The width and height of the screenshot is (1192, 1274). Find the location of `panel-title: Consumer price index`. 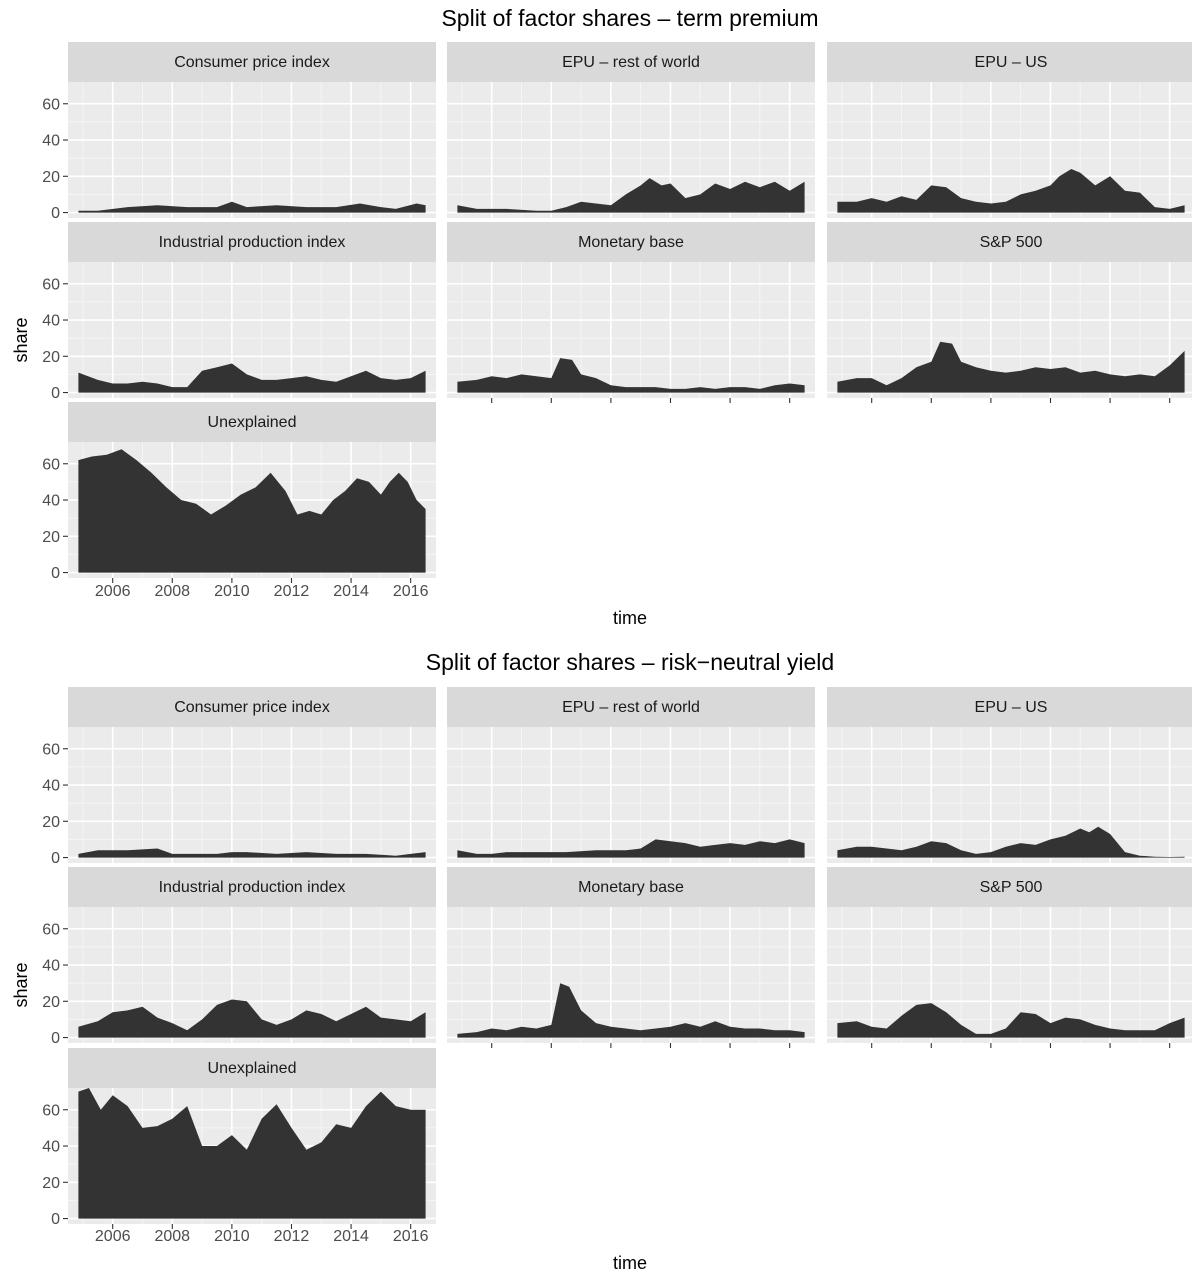

panel-title: Consumer price index is located at coordinates (252, 62).